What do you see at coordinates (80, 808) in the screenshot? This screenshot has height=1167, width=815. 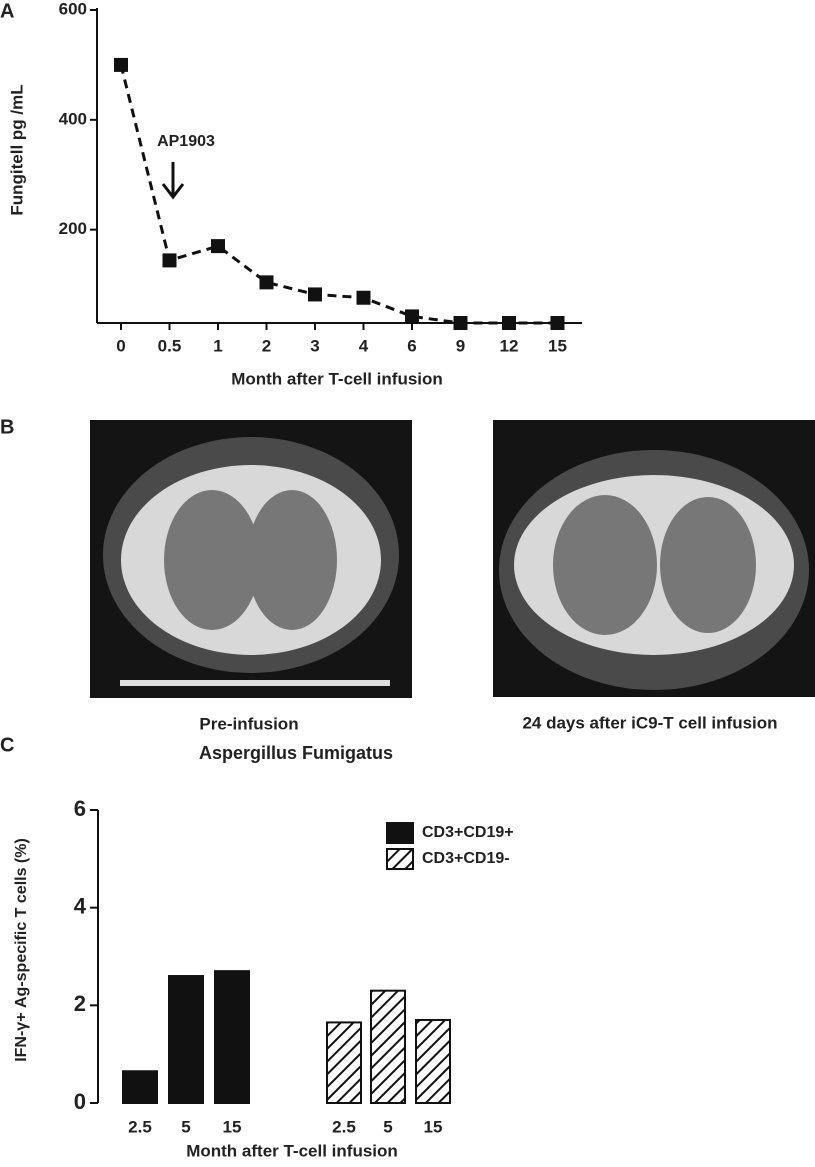 I see `y-tick-label: 6` at bounding box center [80, 808].